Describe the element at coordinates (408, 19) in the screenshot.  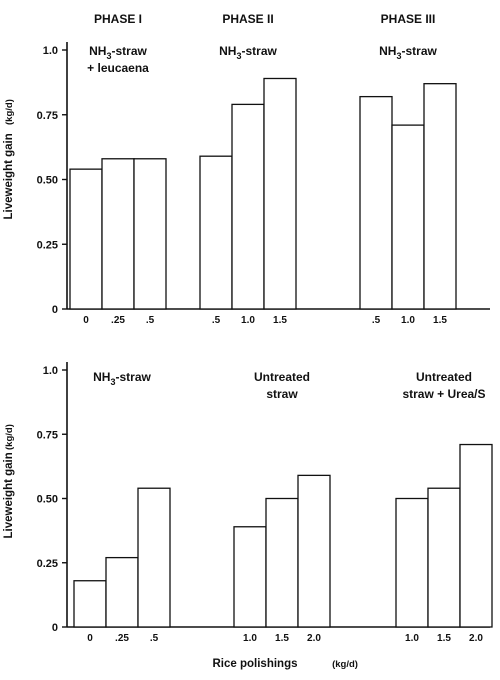
I see `phase-label: PHASE III` at that location.